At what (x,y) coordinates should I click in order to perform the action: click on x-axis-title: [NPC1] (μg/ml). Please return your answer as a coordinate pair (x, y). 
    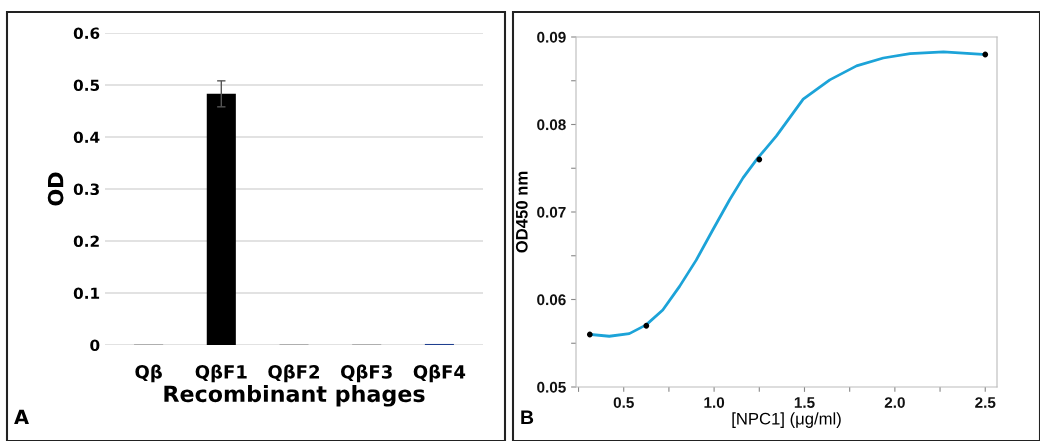
    Looking at the image, I should click on (786, 420).